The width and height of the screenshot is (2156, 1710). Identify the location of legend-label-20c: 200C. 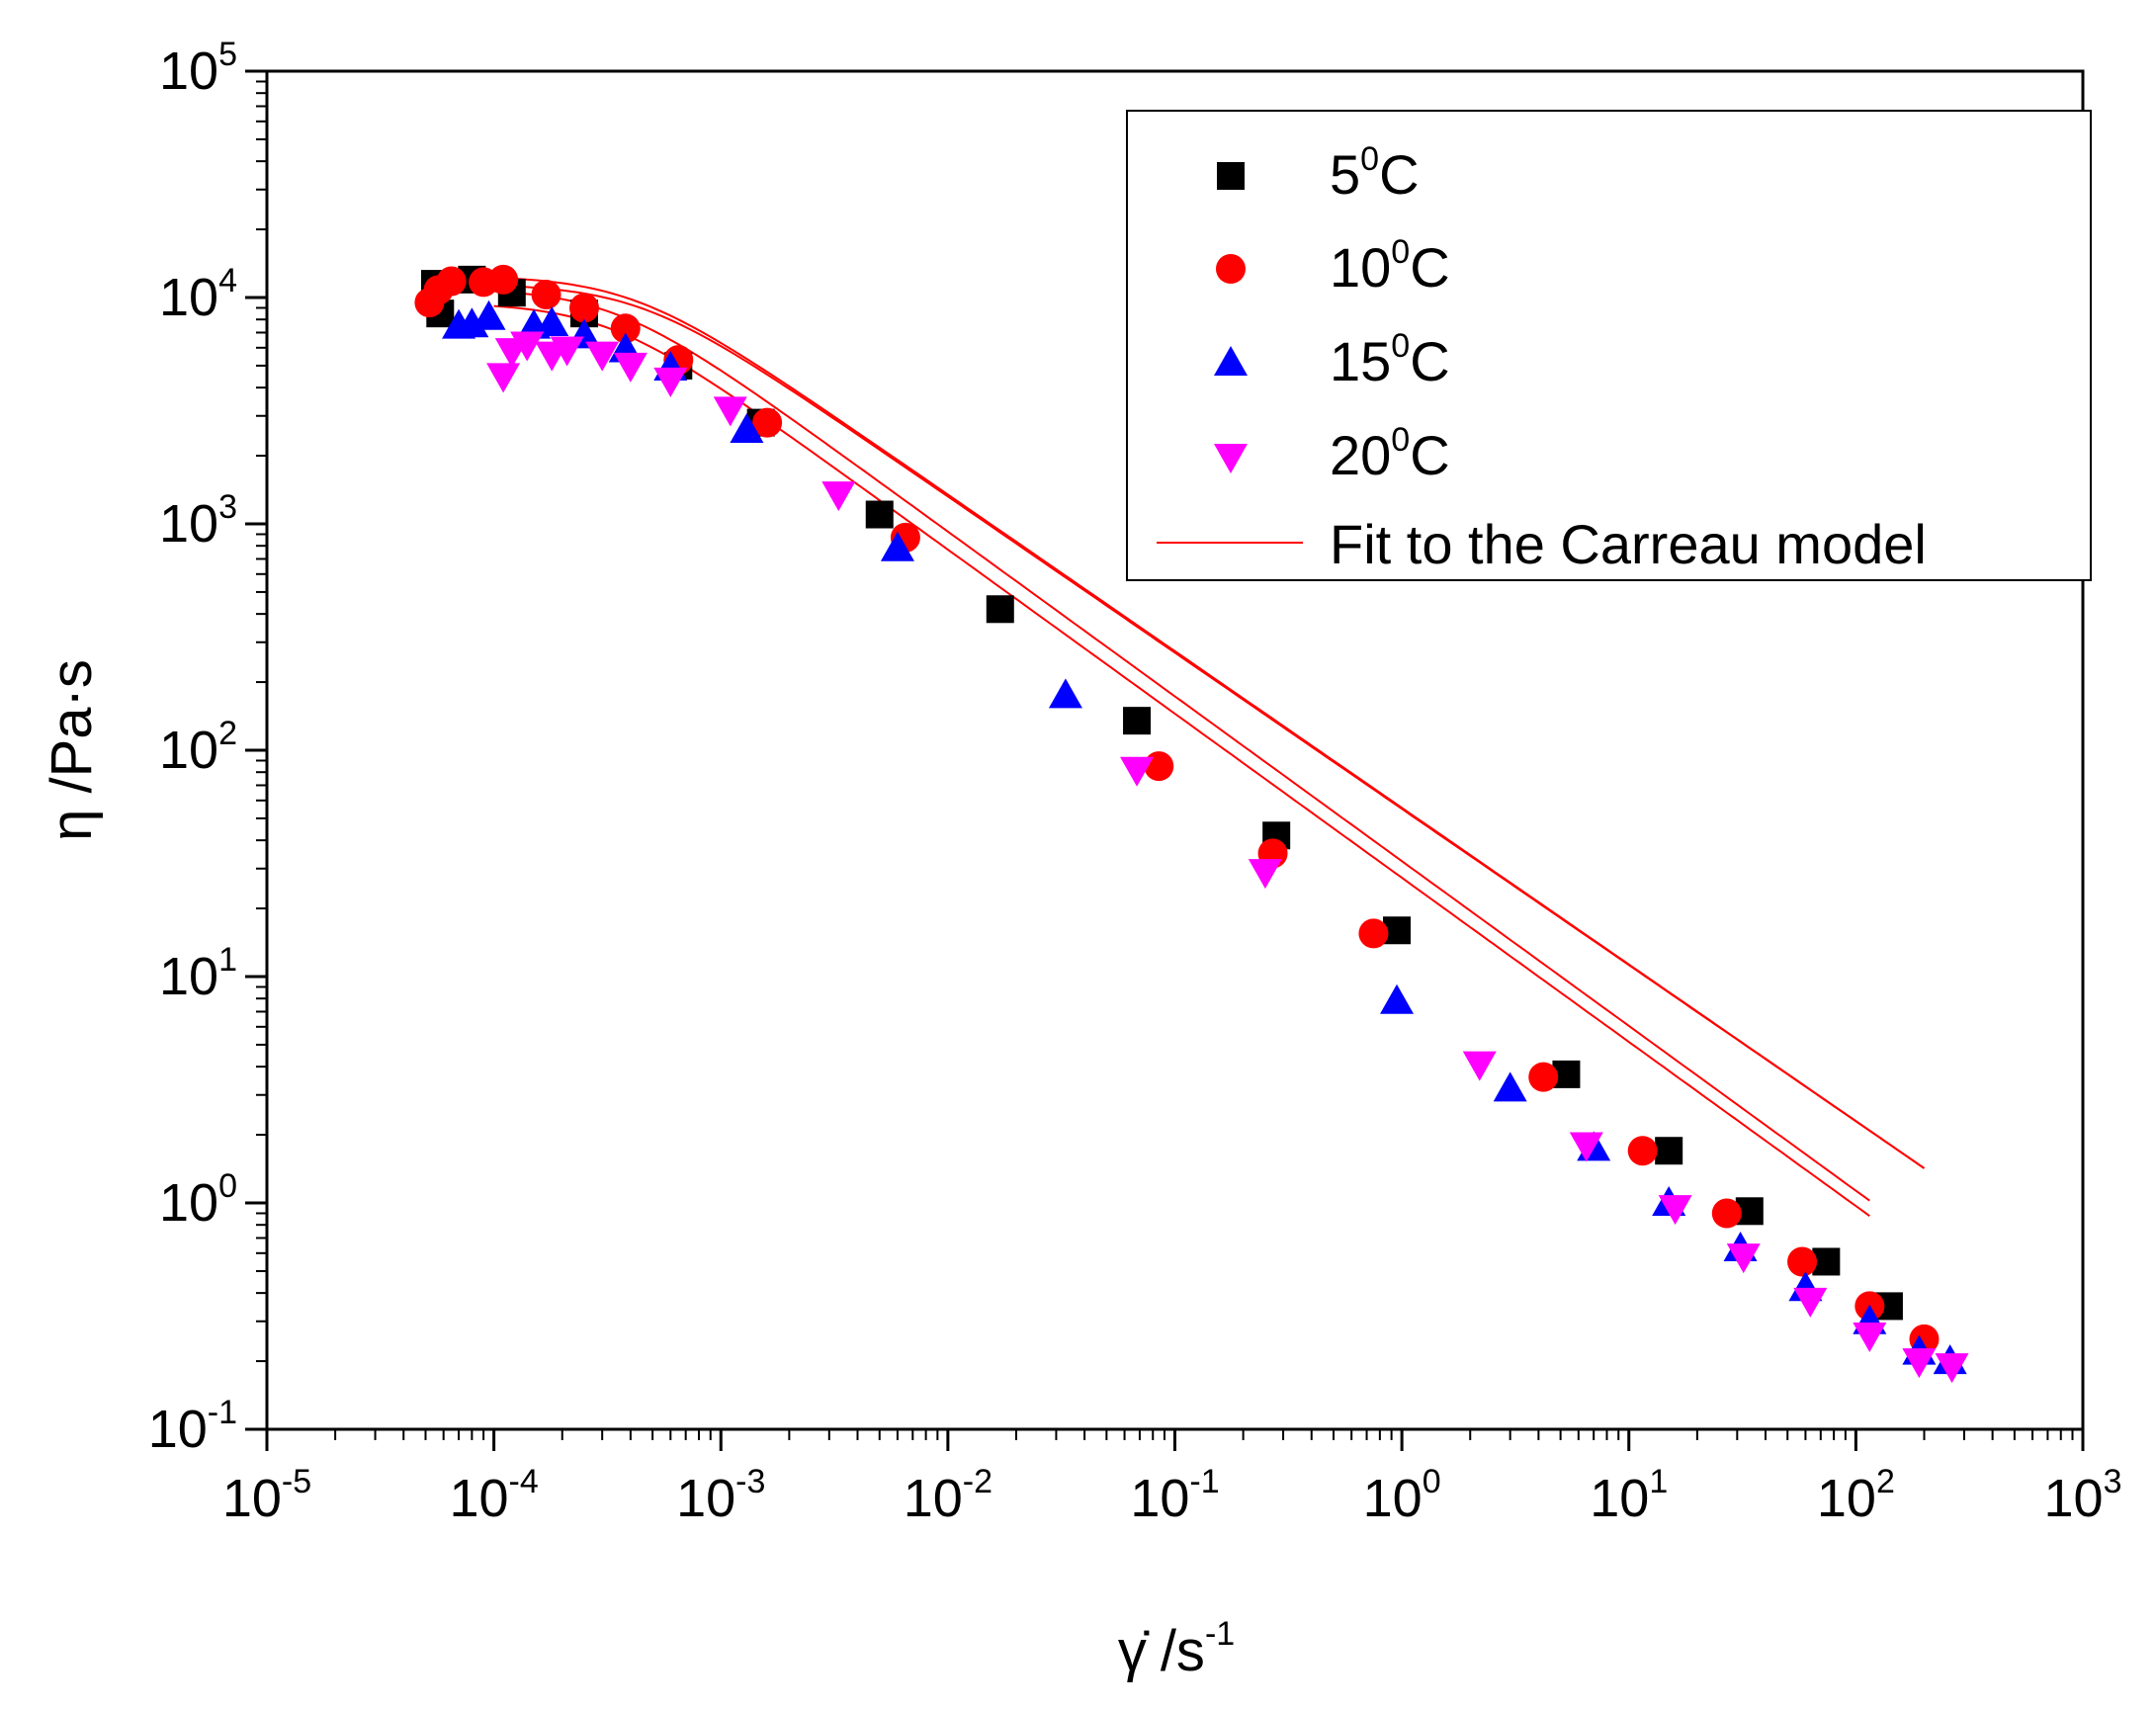
(1390, 454).